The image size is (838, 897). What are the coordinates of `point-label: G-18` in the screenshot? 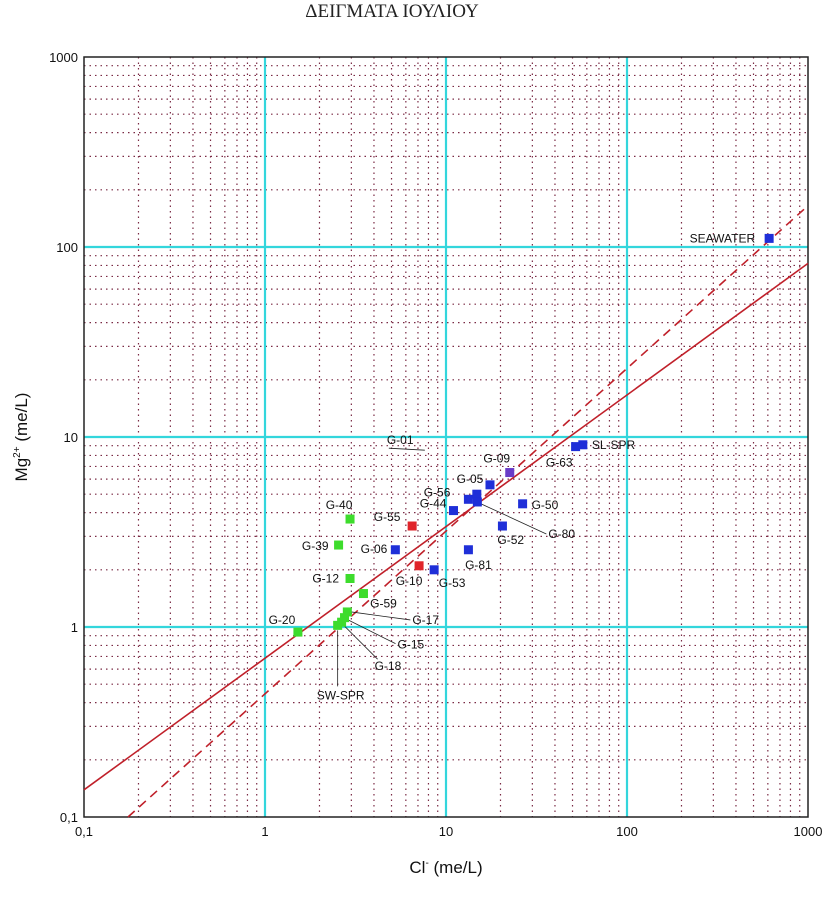 It's located at (388, 666).